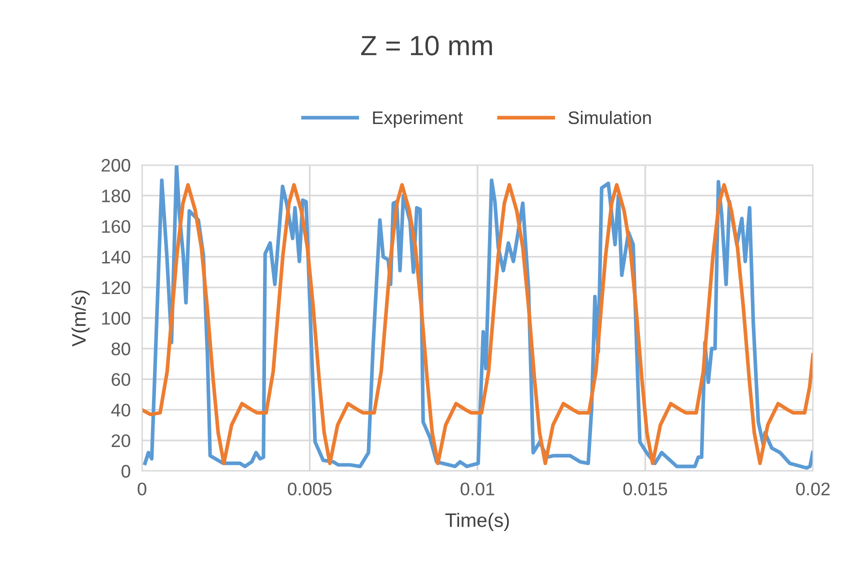 Image resolution: width=854 pixels, height=586 pixels. I want to click on y-tick-label: 180, so click(116, 196).